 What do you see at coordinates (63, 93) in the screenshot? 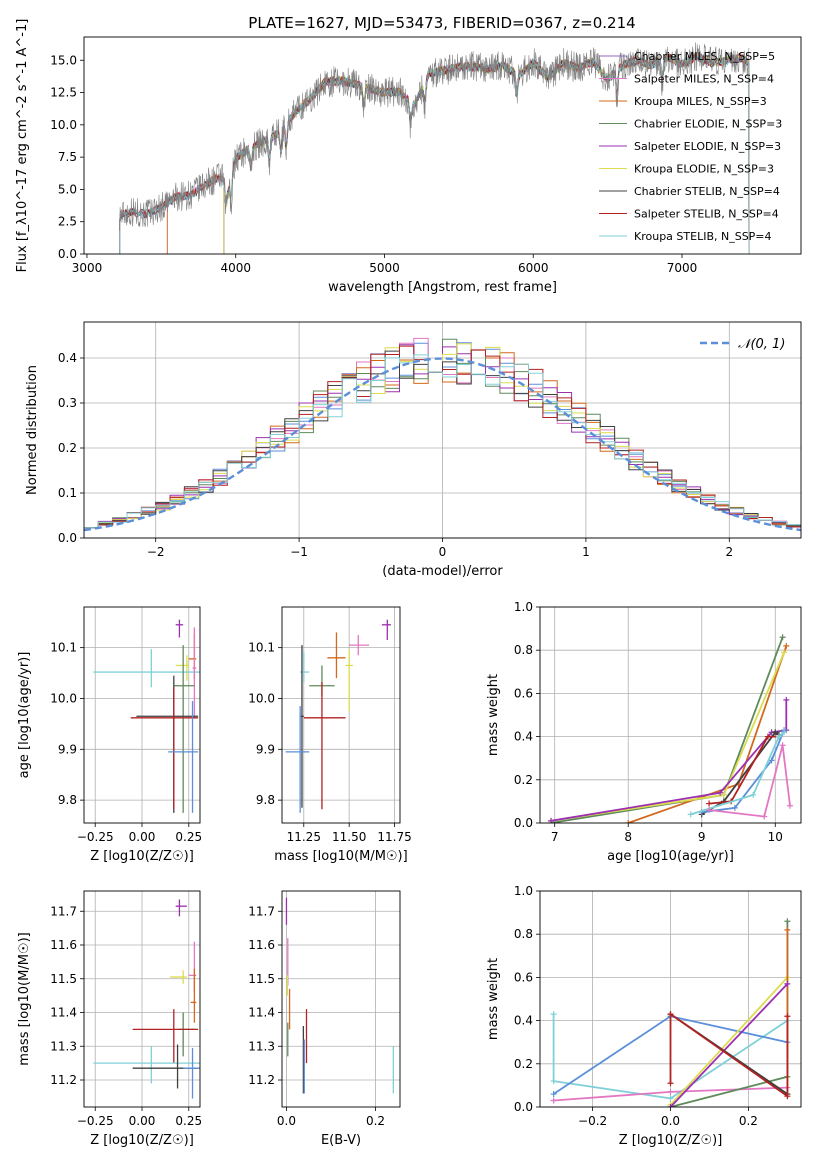
I see `y-tick-label: 12.5` at bounding box center [63, 93].